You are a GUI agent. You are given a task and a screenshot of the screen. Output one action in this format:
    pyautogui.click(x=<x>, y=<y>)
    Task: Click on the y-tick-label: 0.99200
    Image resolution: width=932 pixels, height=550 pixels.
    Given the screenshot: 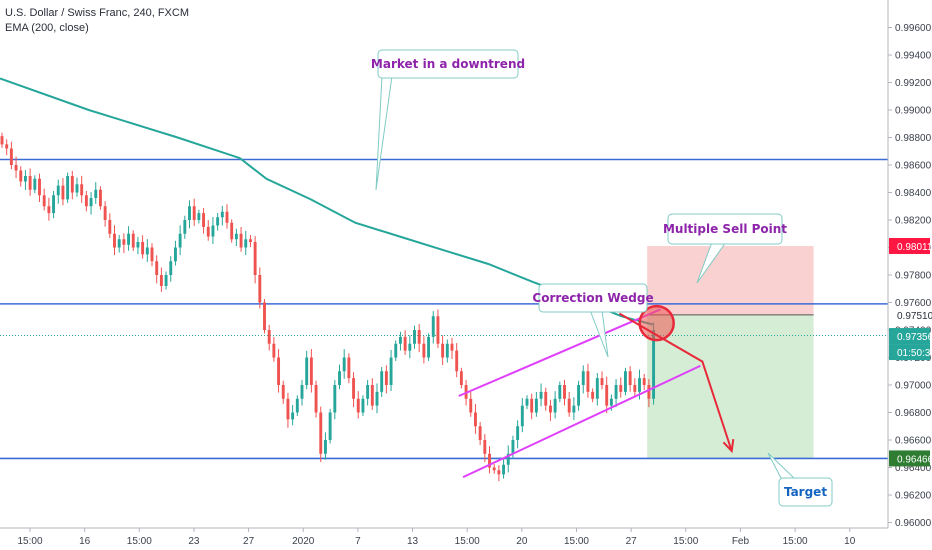 What is the action you would take?
    pyautogui.click(x=913, y=83)
    